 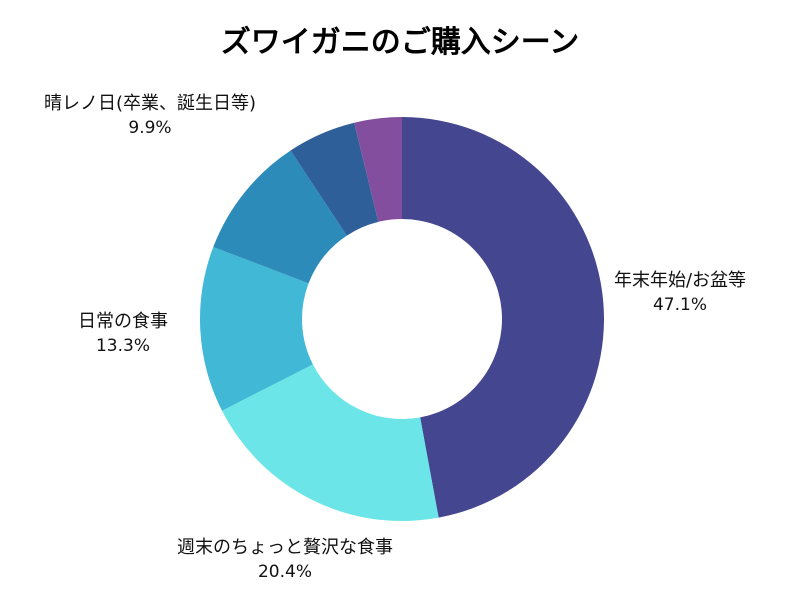 What do you see at coordinates (400, 42) in the screenshot?
I see `chart-title: ズワイガニのご購入シーン` at bounding box center [400, 42].